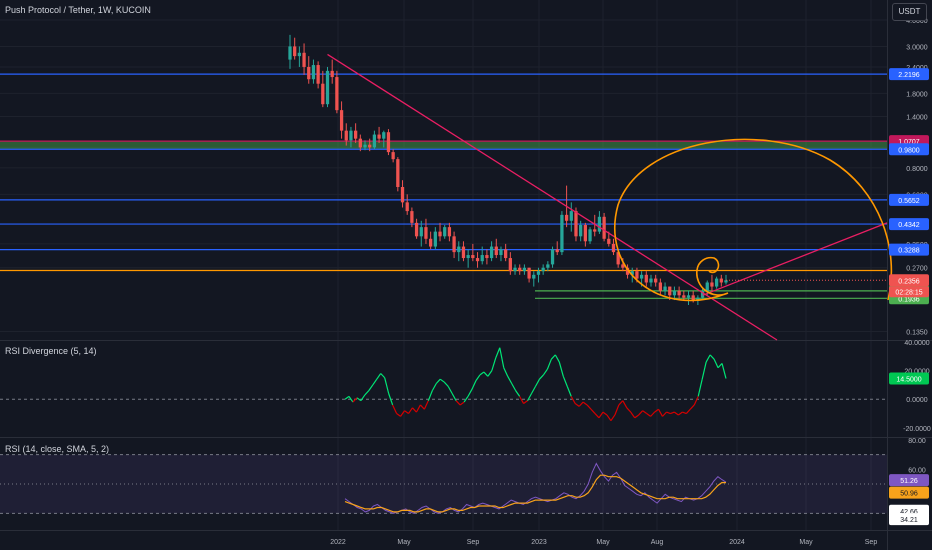  I want to click on ascending-trendline, so click(795, 259).